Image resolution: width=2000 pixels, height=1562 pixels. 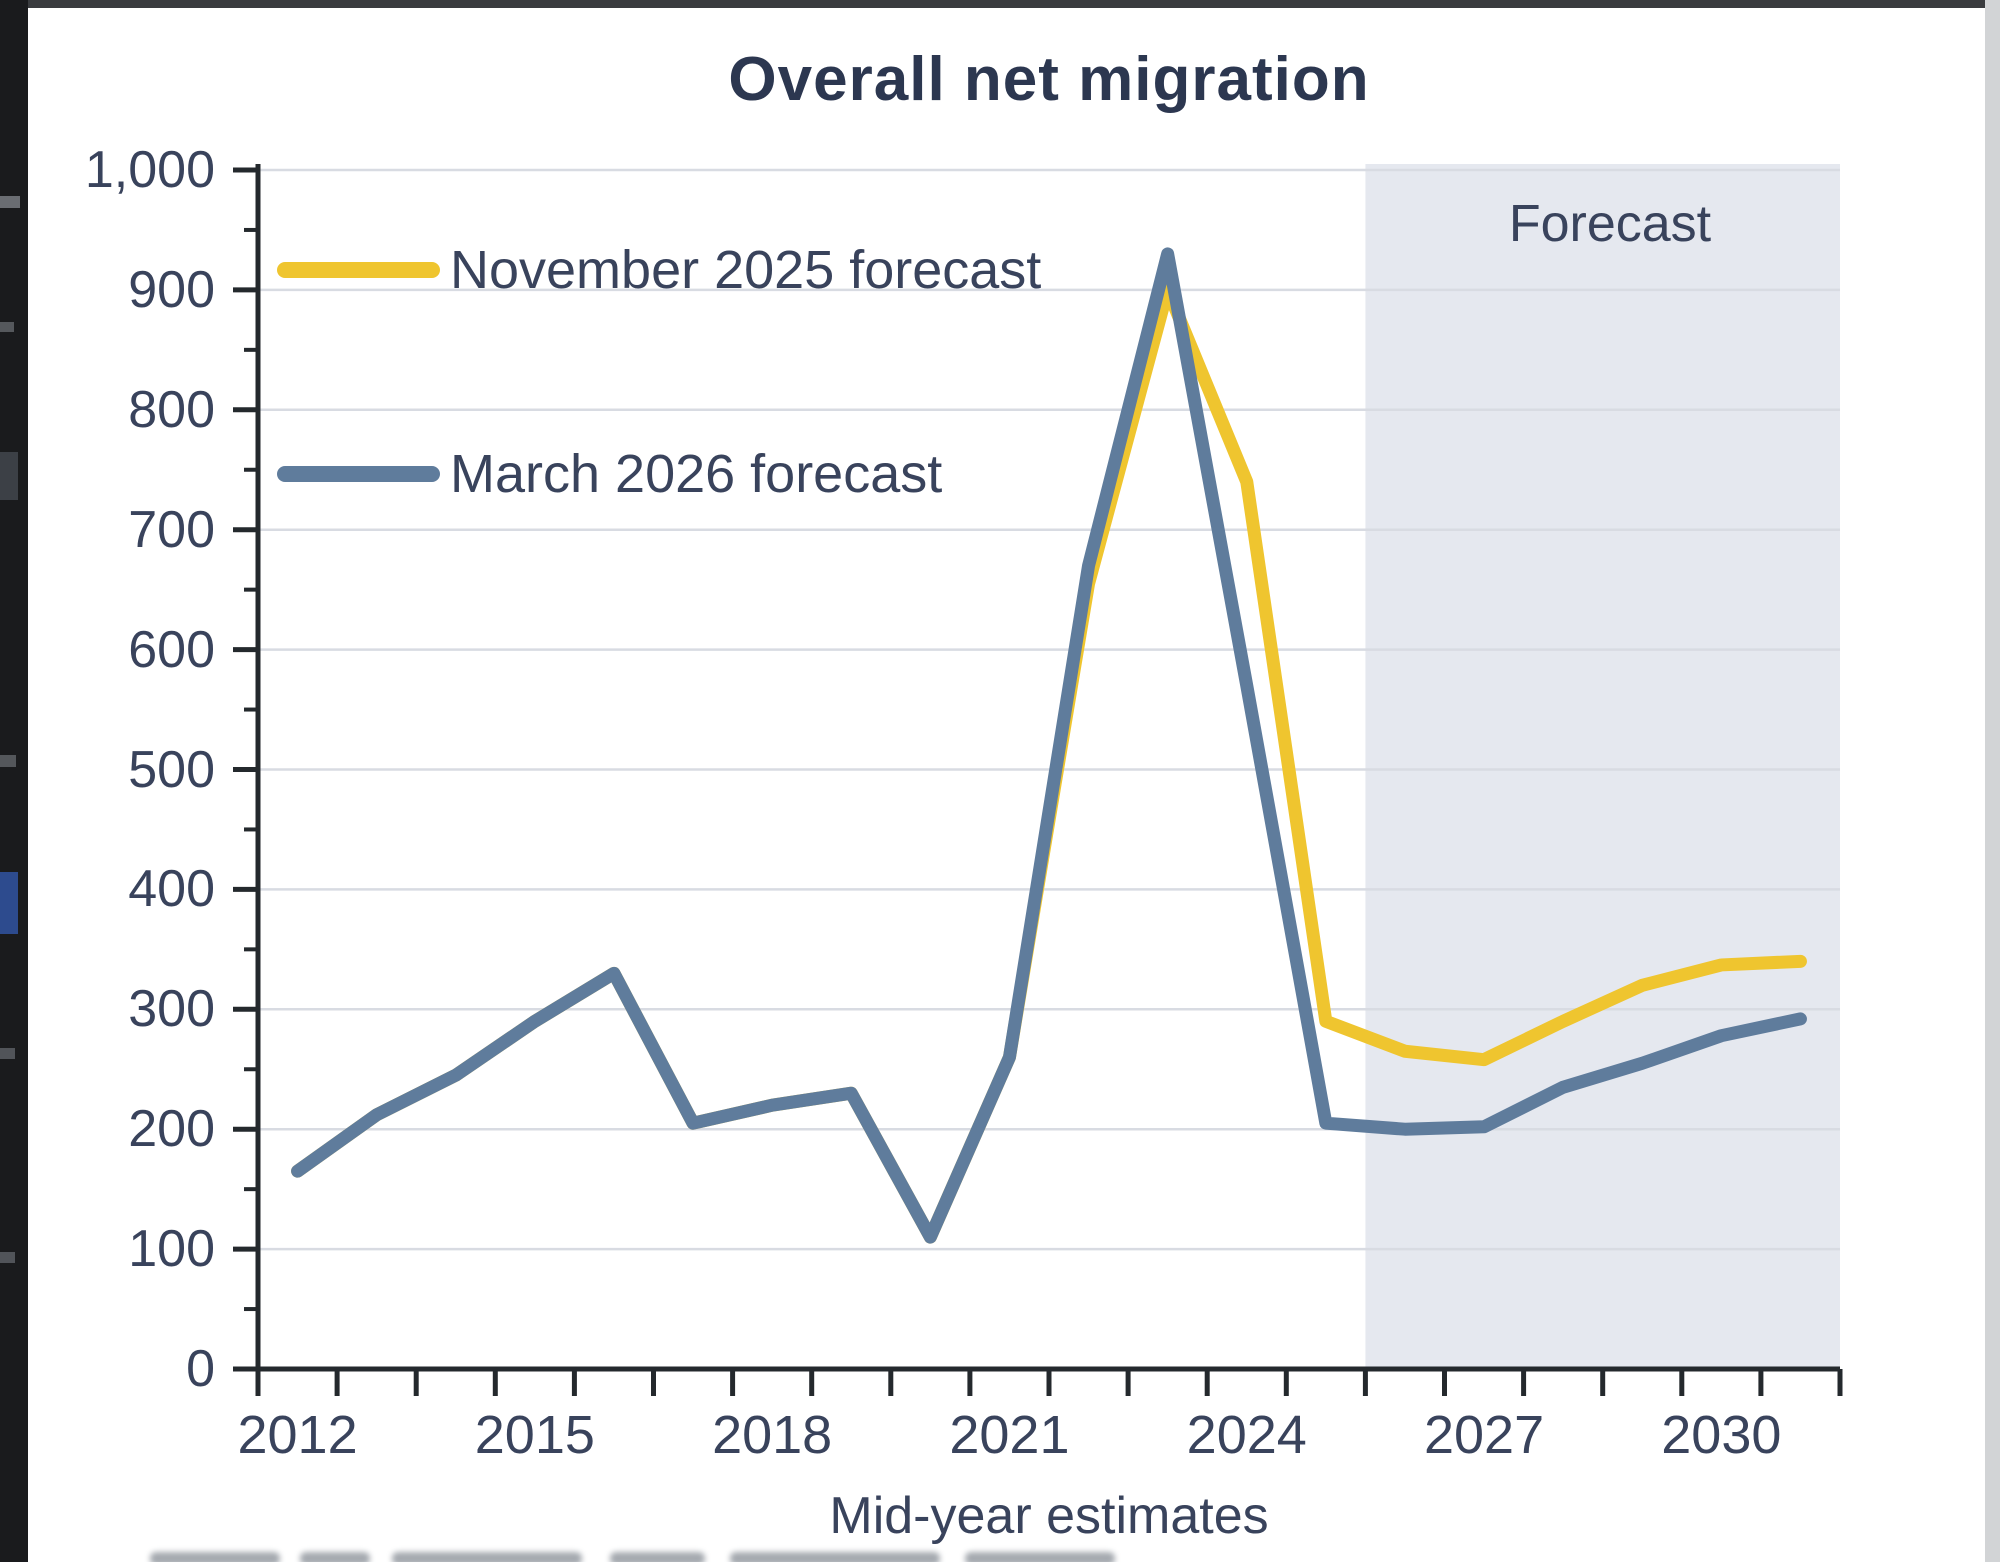 I want to click on x-axis-title: Mid-year estimates, so click(x=1049, y=1516).